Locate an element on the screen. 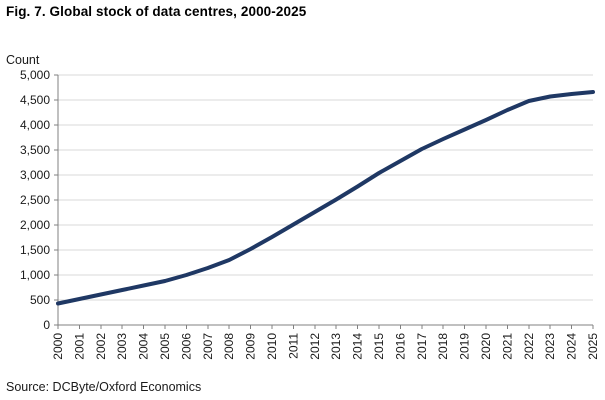 Image resolution: width=605 pixels, height=400 pixels. y-tick-label: 500 is located at coordinates (40, 300).